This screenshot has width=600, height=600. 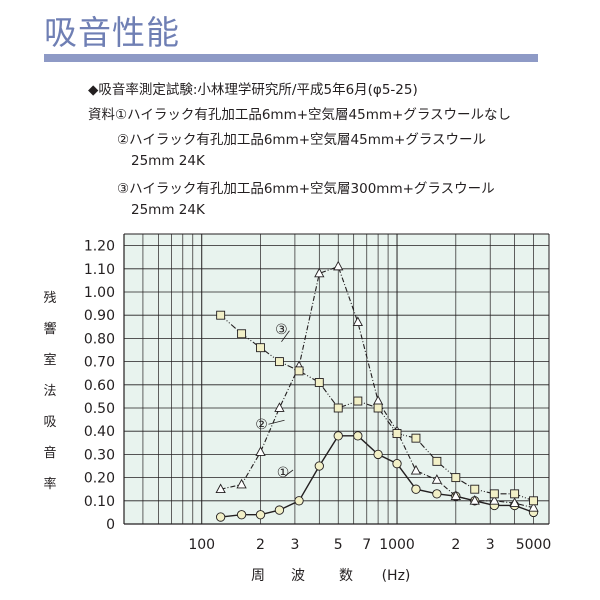 What do you see at coordinates (366, 545) in the screenshot?
I see `x-tick-label: 7` at bounding box center [366, 545].